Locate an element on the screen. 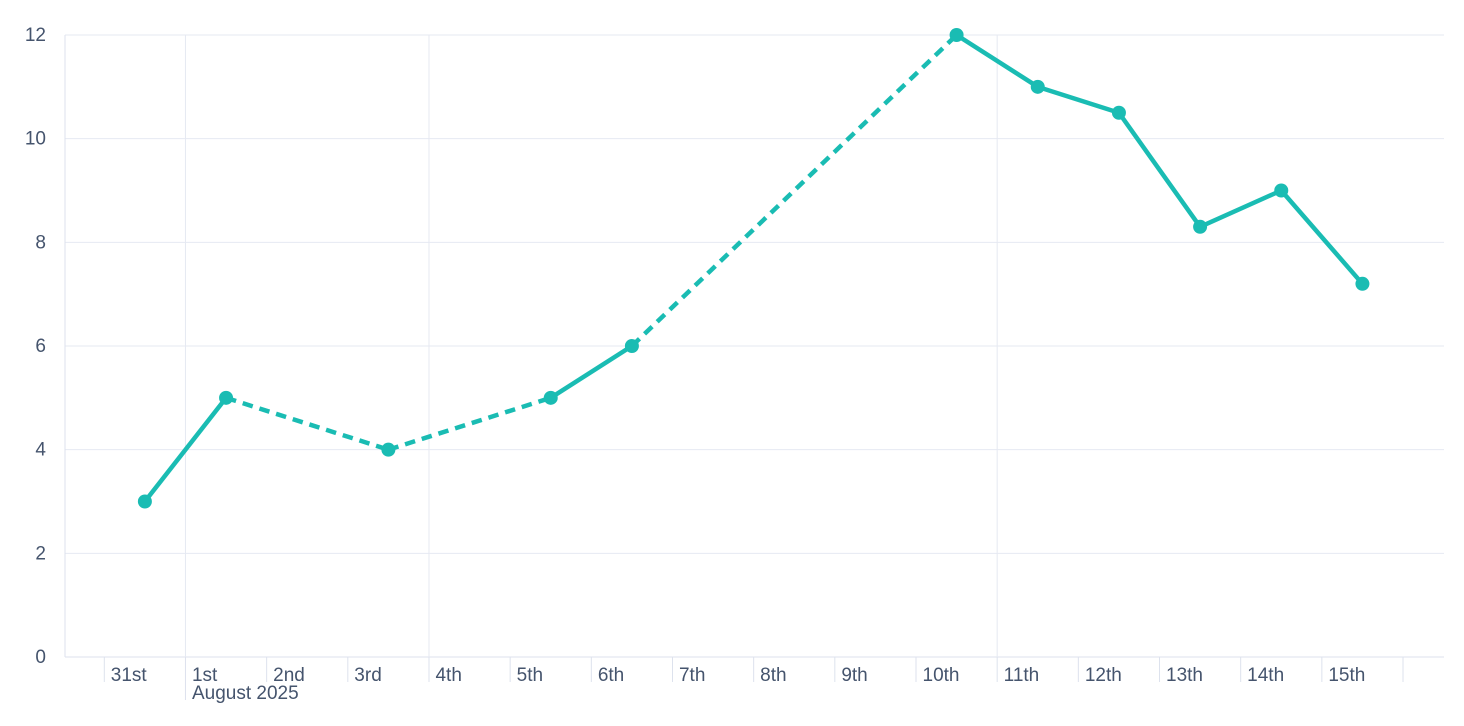 Image resolution: width=1464 pixels, height=726 pixels. x-axis-label: 12th is located at coordinates (1103, 675).